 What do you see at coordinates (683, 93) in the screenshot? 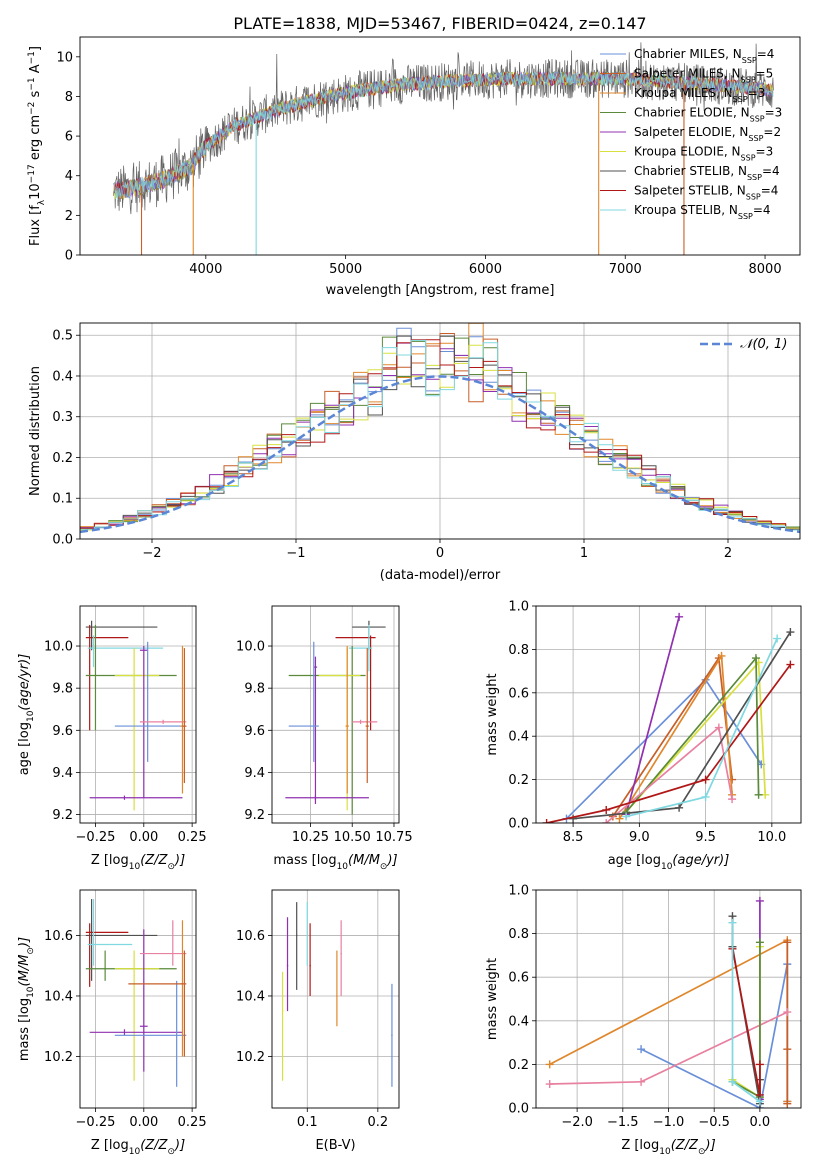
I see `legend-text: Kroupa MILES, N` at bounding box center [683, 93].